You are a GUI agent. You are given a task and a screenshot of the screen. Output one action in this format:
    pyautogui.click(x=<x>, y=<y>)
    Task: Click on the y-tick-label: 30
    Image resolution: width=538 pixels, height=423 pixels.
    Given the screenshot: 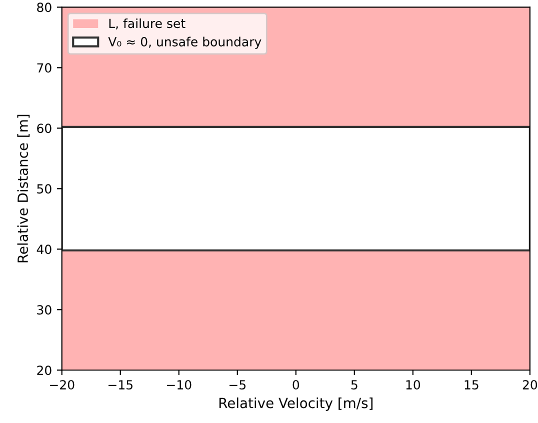 What is the action you would take?
    pyautogui.click(x=44, y=310)
    